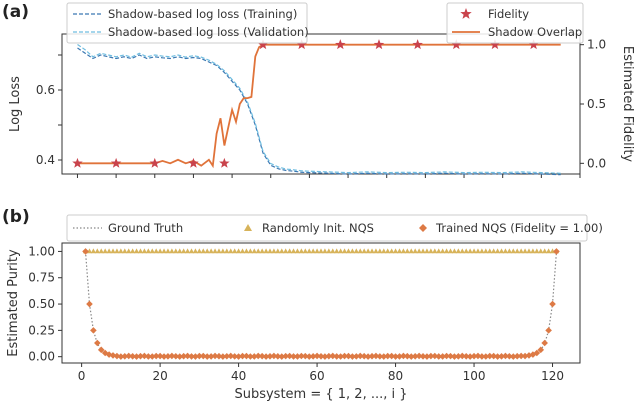 The height and width of the screenshot is (404, 640). Describe the element at coordinates (208, 32) in the screenshot. I see `legend-val-label: Shadow-based log loss (Validation)` at that location.